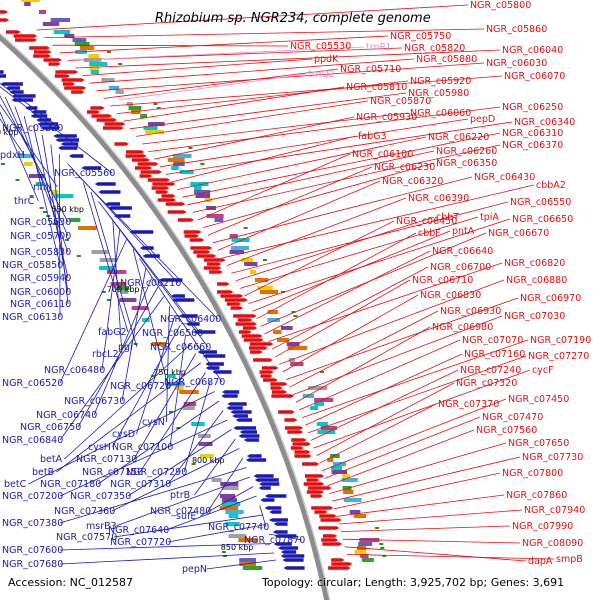 This screenshot has width=600, height=600. Describe the element at coordinates (544, 122) in the screenshot. I see `gene-label-forward: NGR_c06340` at that location.